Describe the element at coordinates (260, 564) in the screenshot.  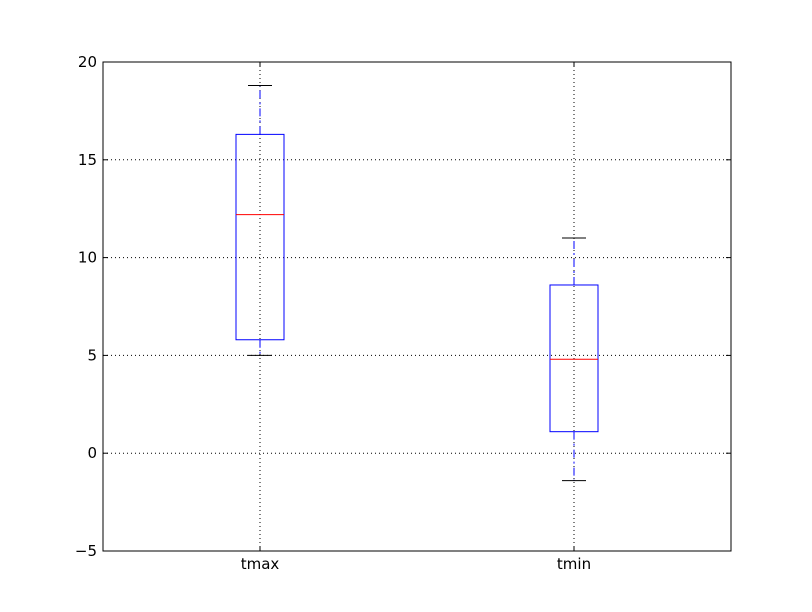
I see `x-tick-label: tmax` at that location.